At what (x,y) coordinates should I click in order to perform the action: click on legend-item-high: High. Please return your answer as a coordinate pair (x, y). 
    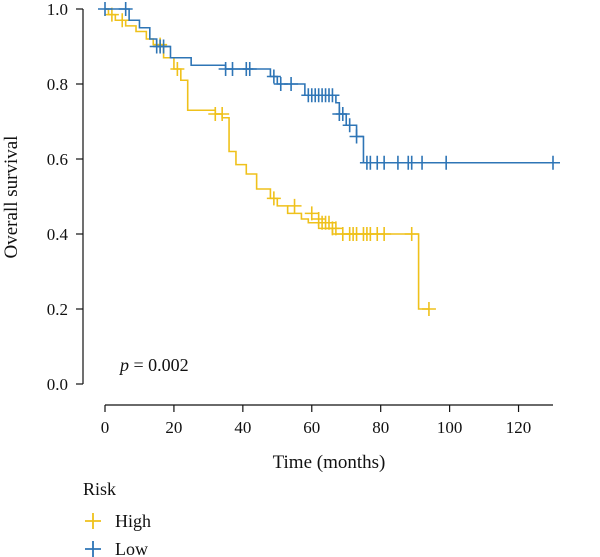
    Looking at the image, I should click on (118, 521).